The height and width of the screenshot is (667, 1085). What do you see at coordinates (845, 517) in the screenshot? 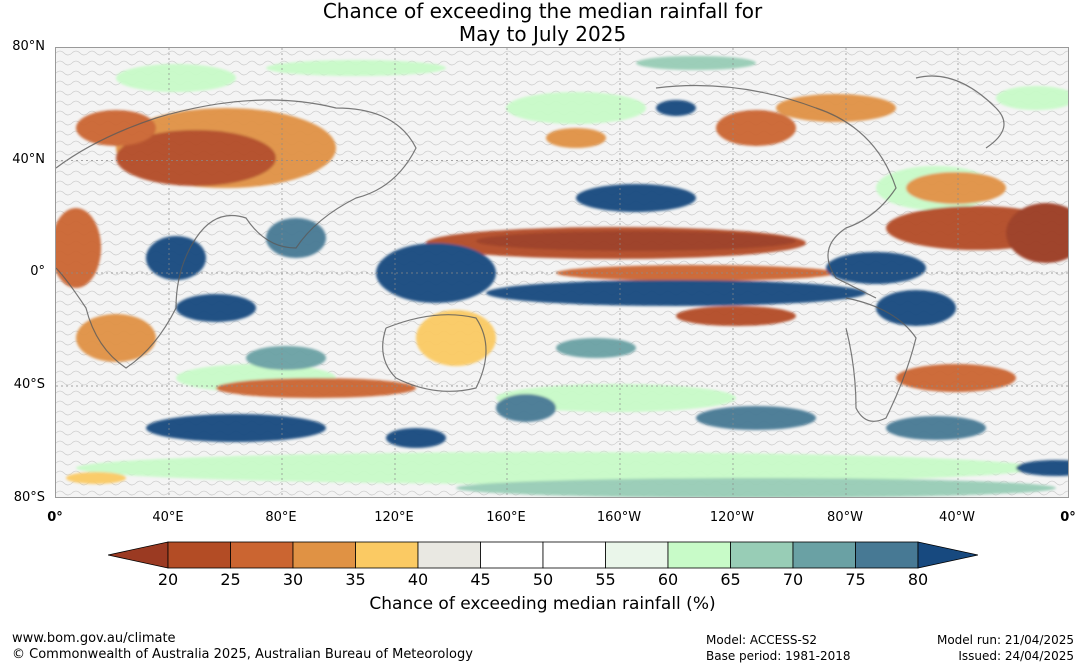
I see `lon-label-80w: 80°W` at bounding box center [845, 517].